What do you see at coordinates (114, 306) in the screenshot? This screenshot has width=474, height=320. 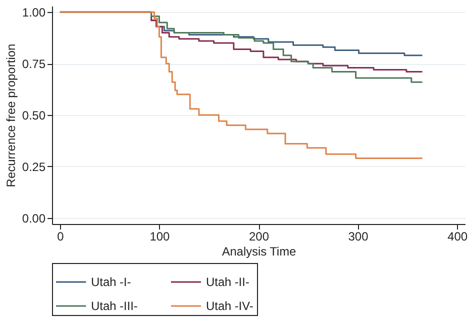 I see `legend-label: Utah -III-` at bounding box center [114, 306].